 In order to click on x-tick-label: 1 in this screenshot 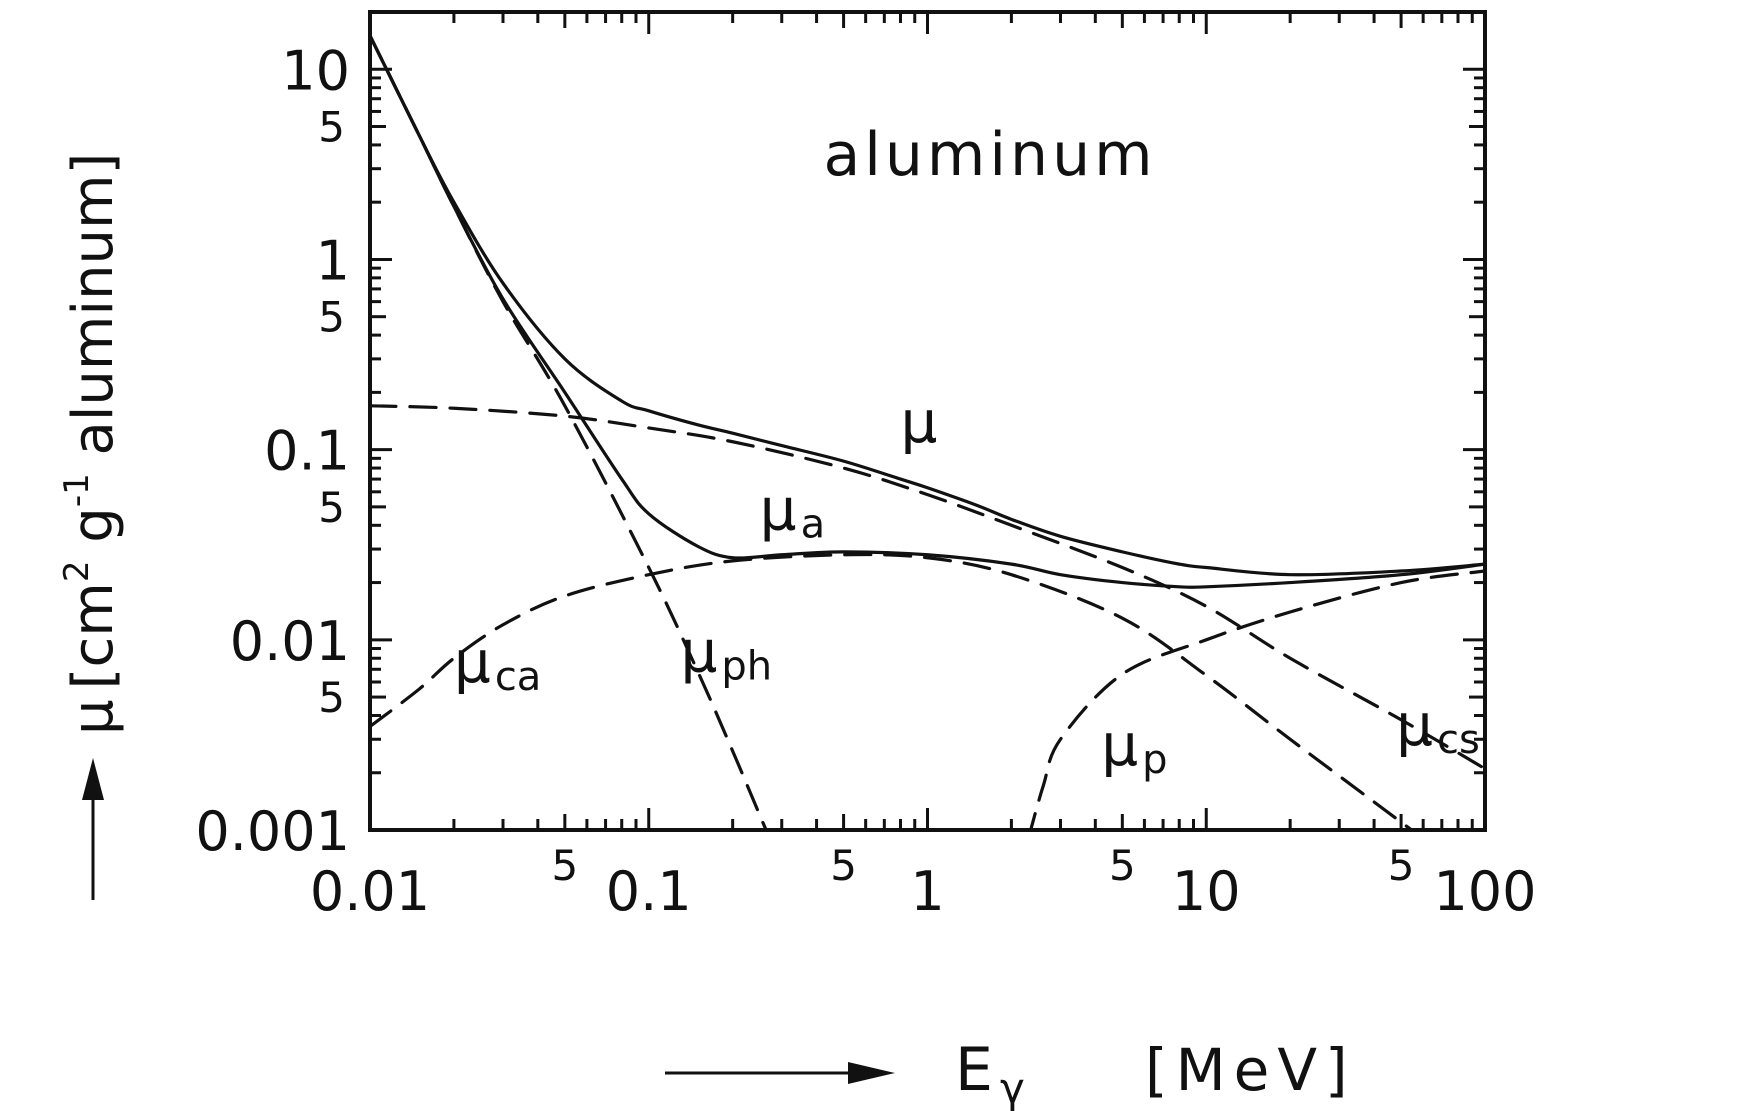, I will do `click(927, 891)`.